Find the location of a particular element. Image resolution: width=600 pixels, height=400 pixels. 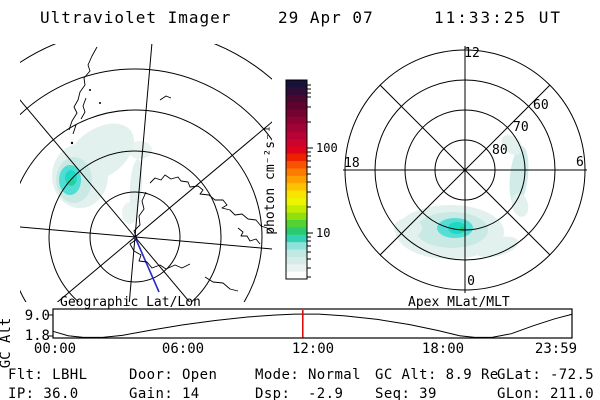

coast-antarctica-west is located at coordinates (160, 230).